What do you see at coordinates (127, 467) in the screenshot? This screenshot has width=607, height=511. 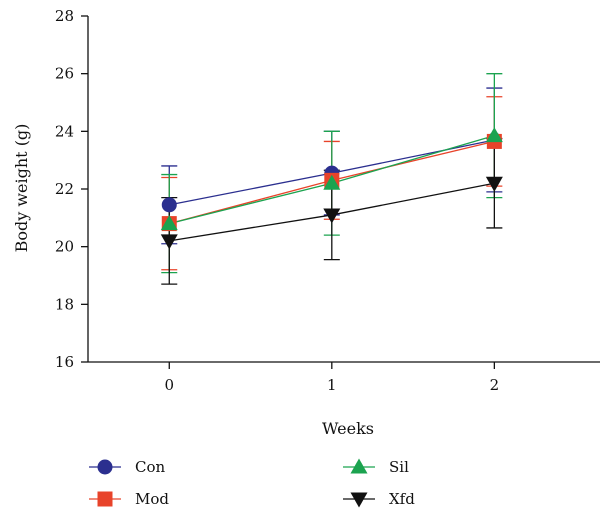 I see `legend-item-con: Con` at bounding box center [127, 467].